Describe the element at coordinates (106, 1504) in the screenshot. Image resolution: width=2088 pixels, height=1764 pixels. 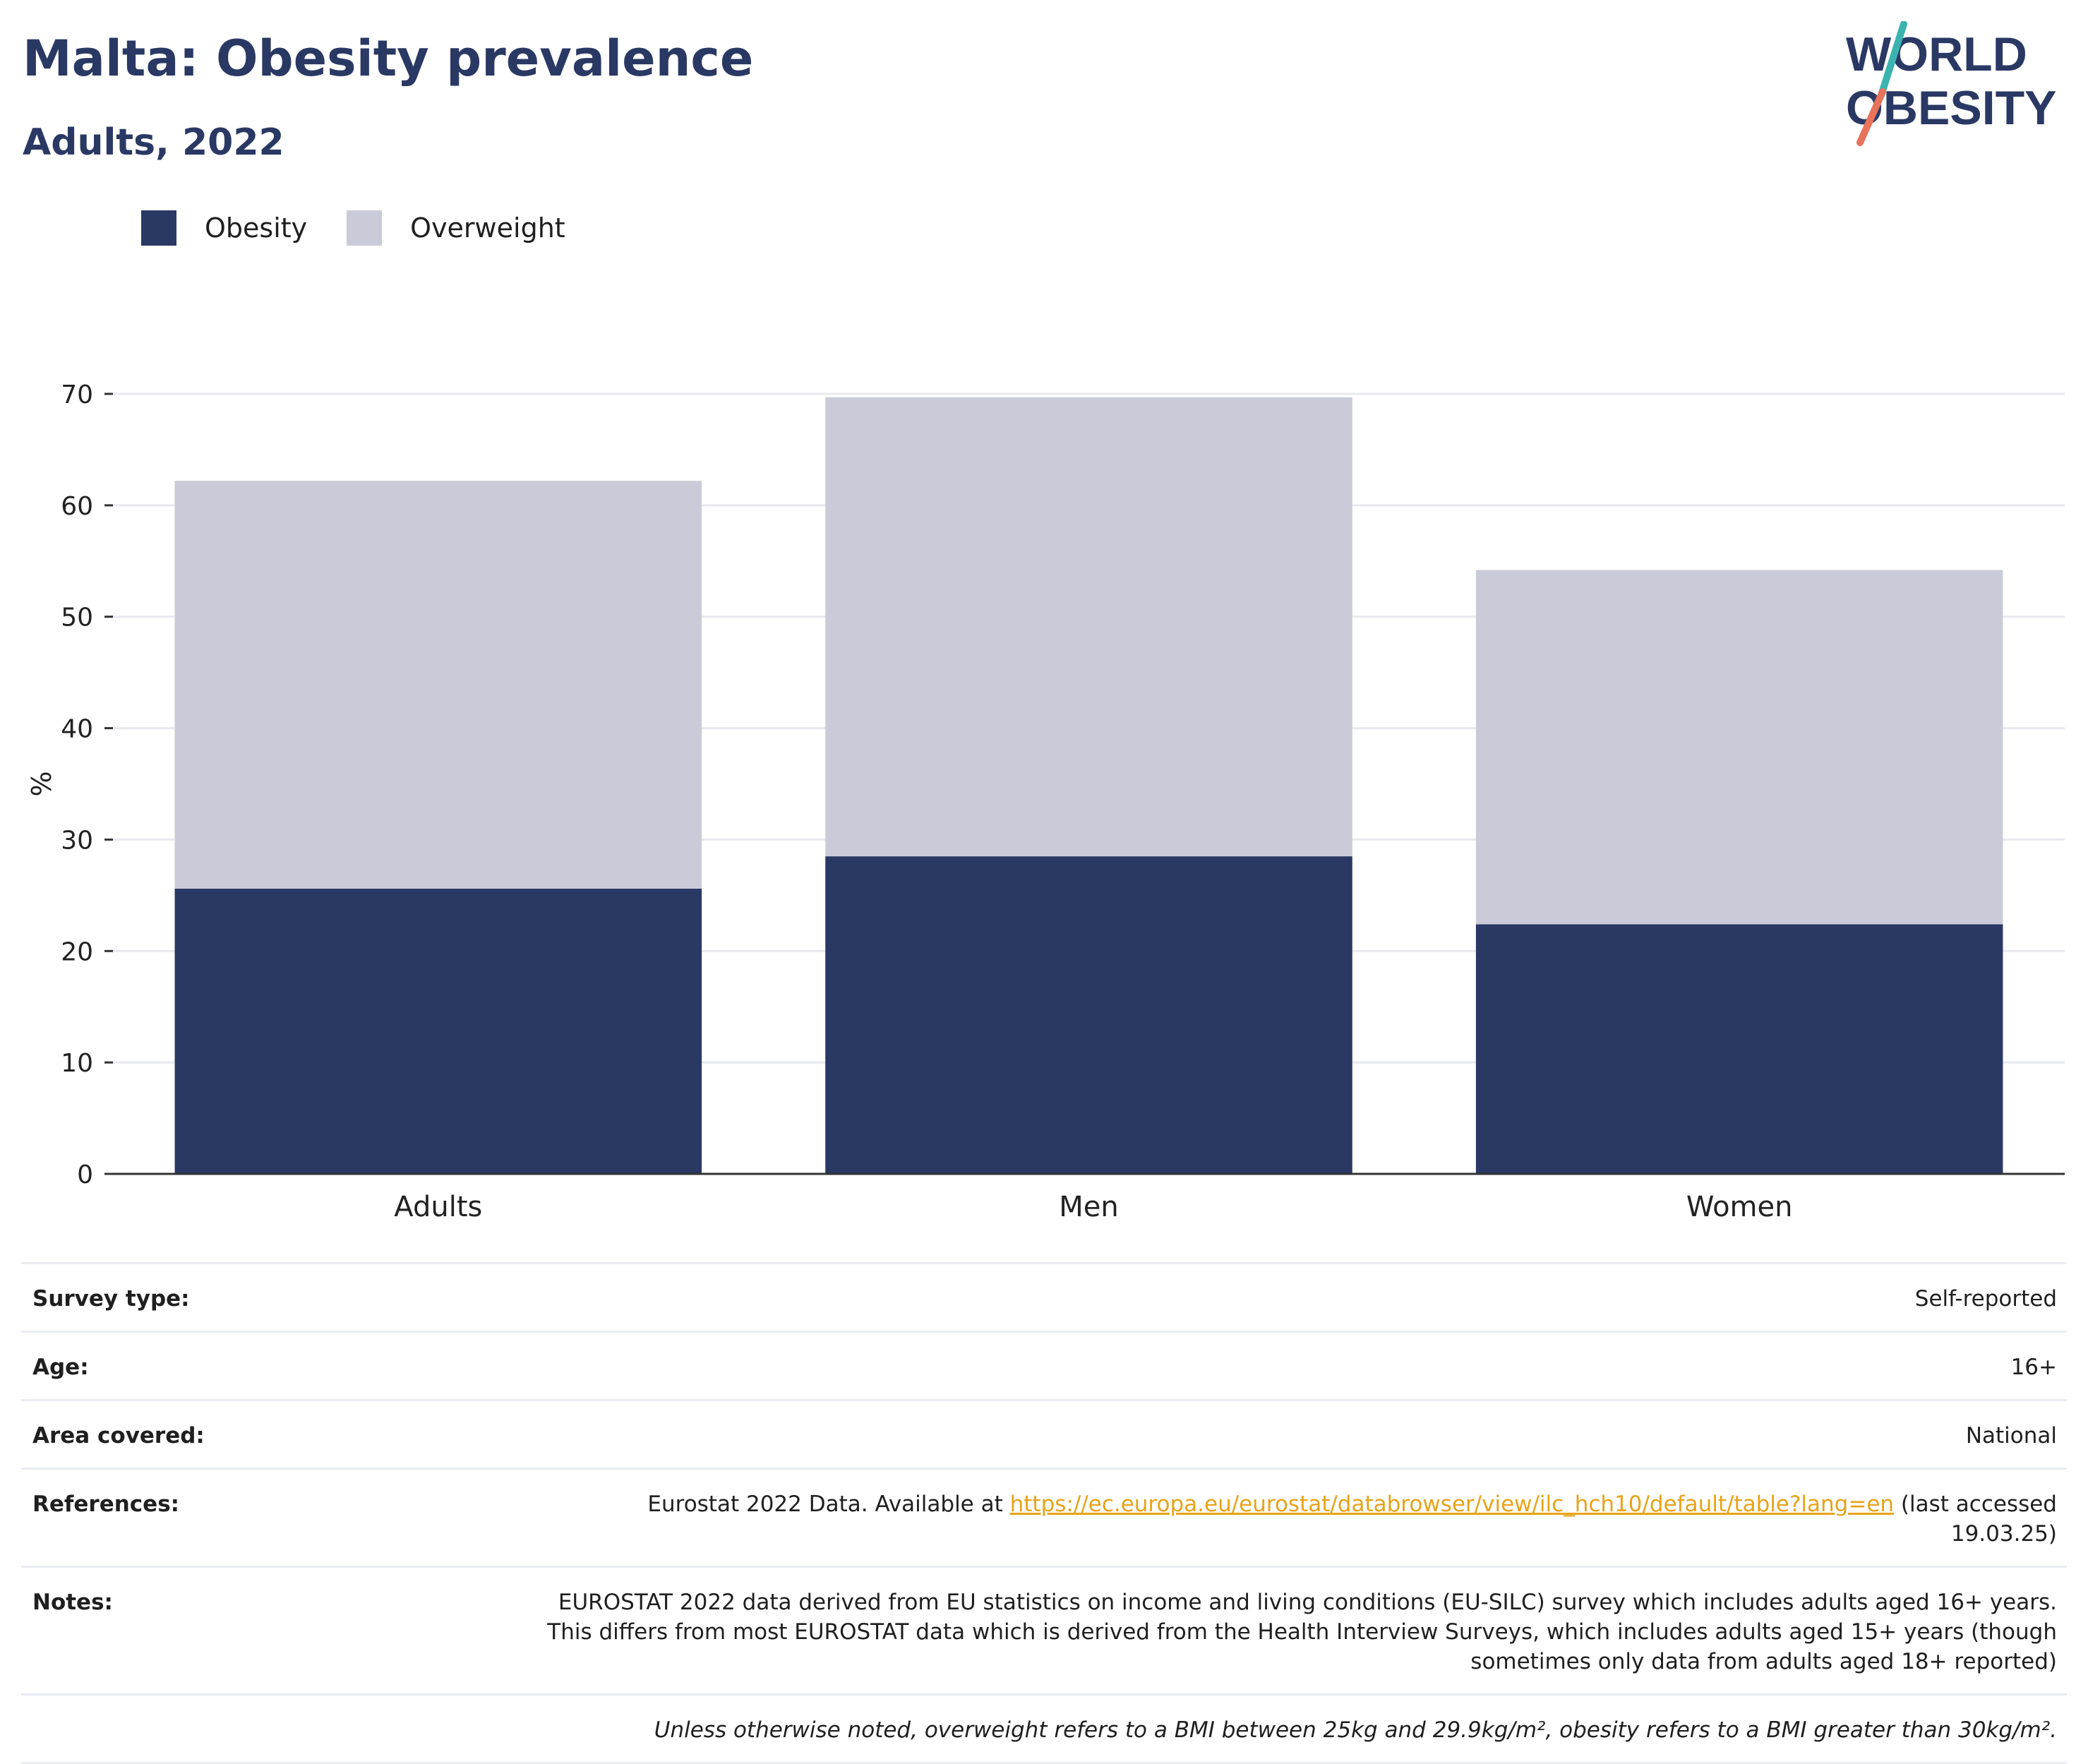
I see `meta-label: References:` at that location.